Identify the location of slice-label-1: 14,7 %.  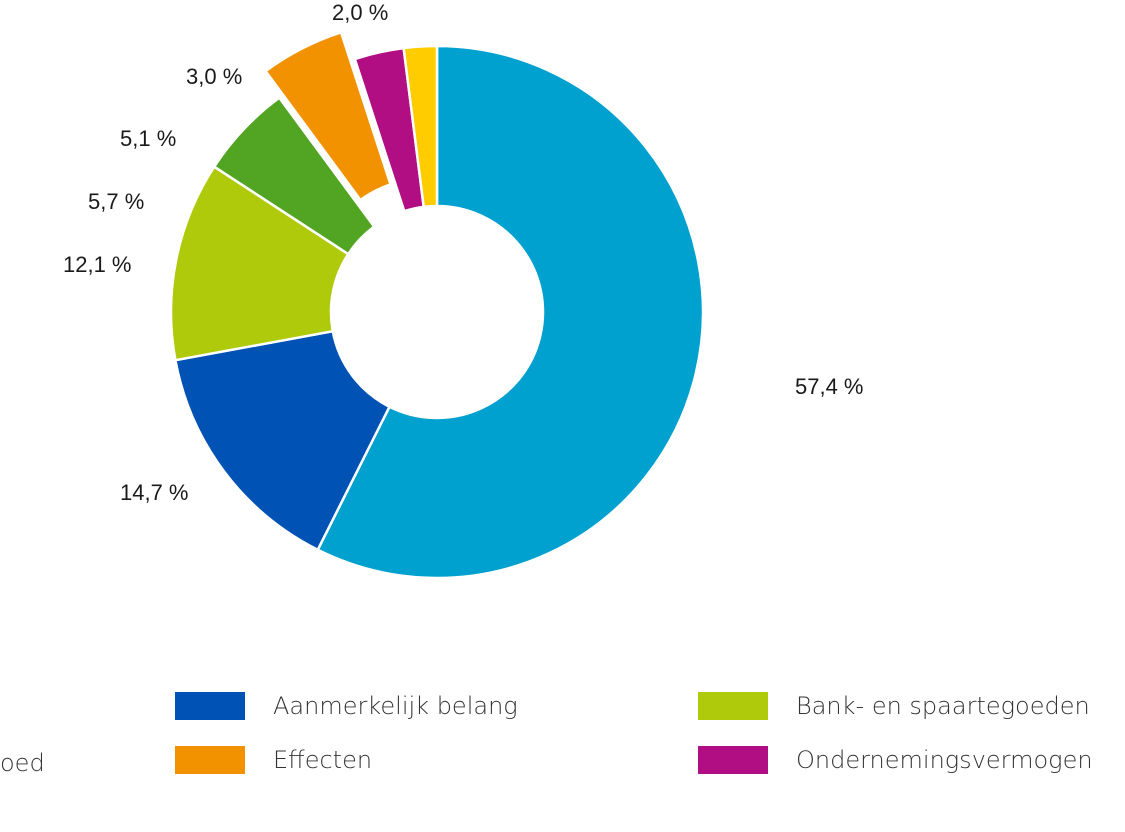
(154, 492).